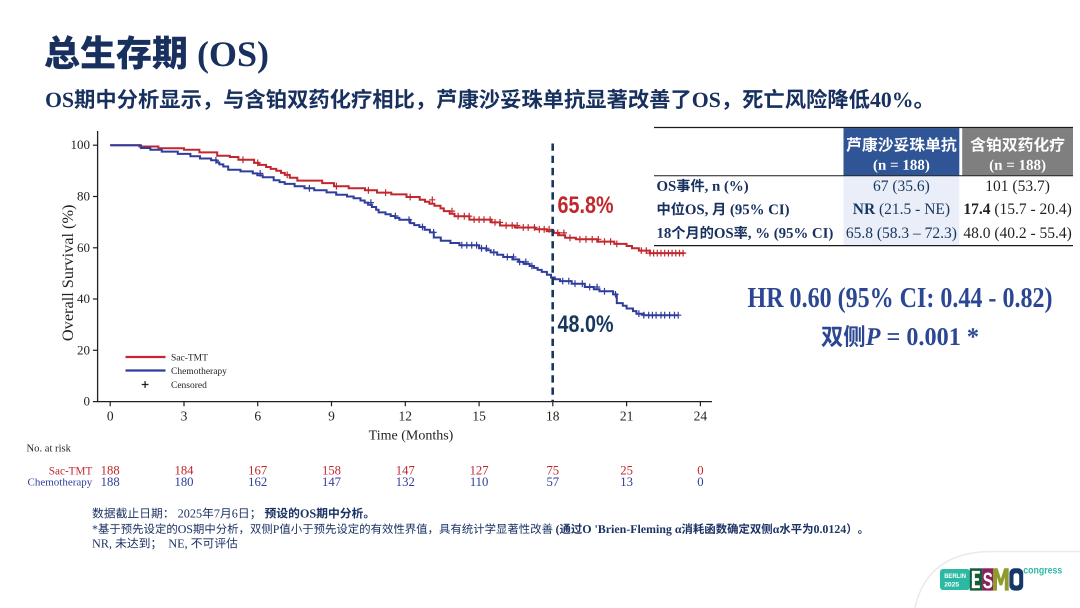 The height and width of the screenshot is (608, 1080). What do you see at coordinates (626, 470) in the screenshot?
I see `svg-text: 25` at bounding box center [626, 470].